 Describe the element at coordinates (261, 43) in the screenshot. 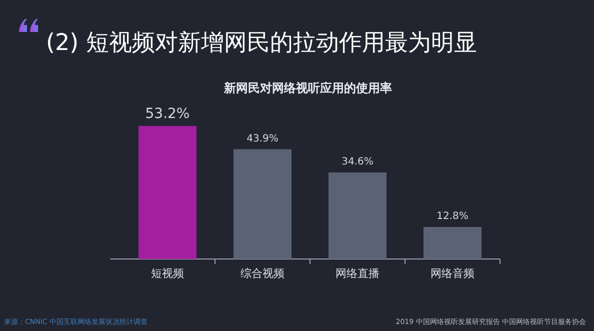

I see `title: (2) 短视频对新增网民的拉动作用最为明显` at that location.